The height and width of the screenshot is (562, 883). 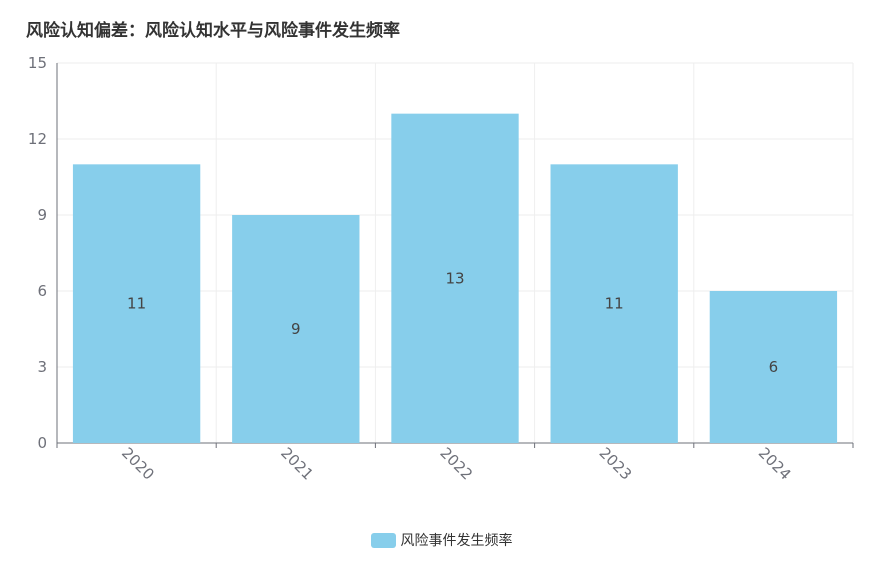 I want to click on y-tick-label: 0, so click(x=42, y=443).